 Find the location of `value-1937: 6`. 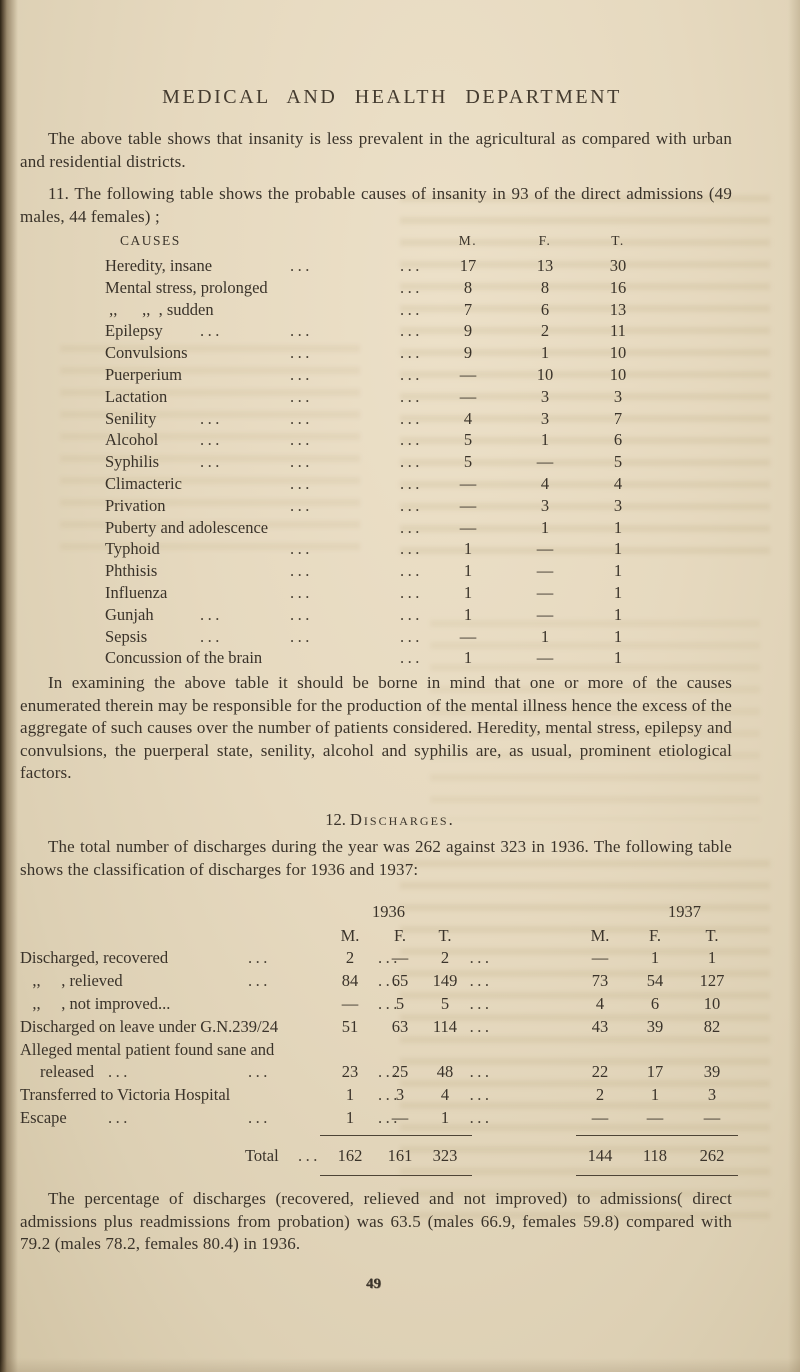

value-1937: 6 is located at coordinates (655, 1003).